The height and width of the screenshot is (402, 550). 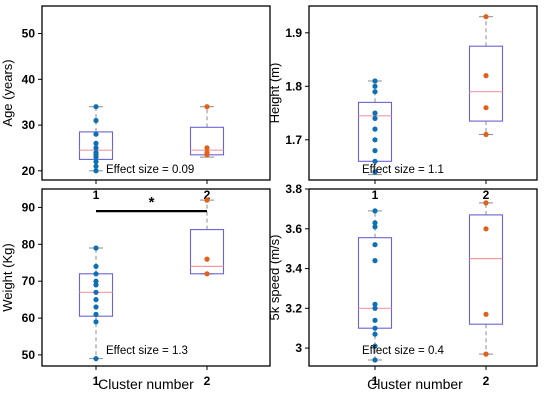 I want to click on y-tick-label: 20, so click(x=29, y=171).